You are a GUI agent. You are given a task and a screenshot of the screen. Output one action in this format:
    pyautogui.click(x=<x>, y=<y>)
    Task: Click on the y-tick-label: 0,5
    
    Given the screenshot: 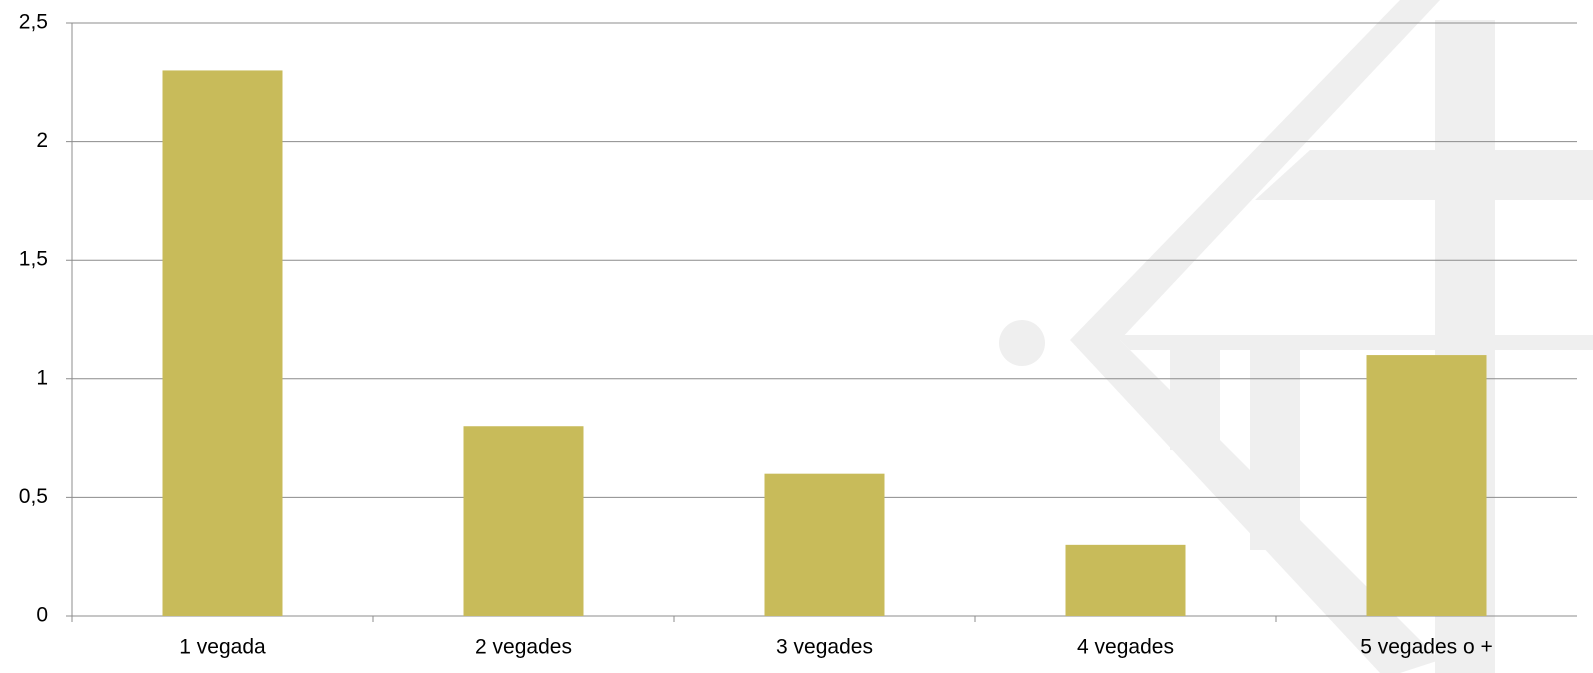 What is the action you would take?
    pyautogui.click(x=33, y=496)
    